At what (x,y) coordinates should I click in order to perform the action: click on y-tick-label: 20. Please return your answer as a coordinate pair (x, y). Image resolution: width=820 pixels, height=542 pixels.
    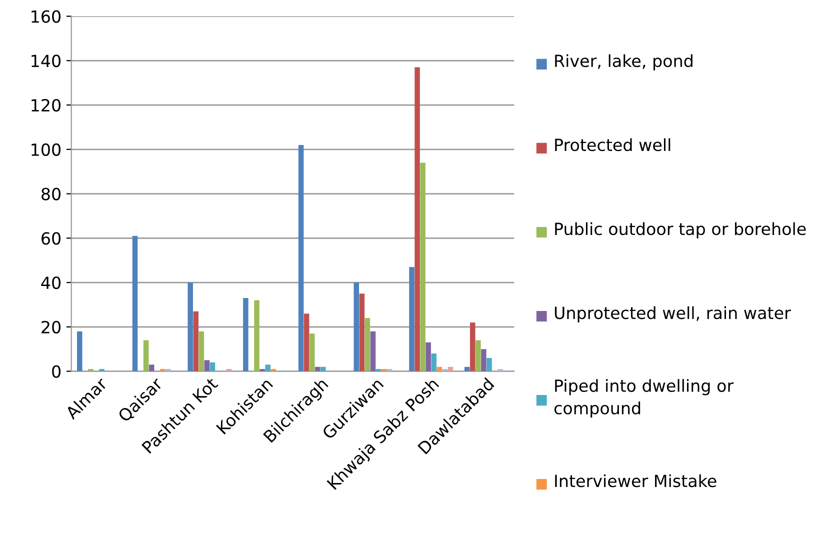
    Looking at the image, I should click on (51, 327).